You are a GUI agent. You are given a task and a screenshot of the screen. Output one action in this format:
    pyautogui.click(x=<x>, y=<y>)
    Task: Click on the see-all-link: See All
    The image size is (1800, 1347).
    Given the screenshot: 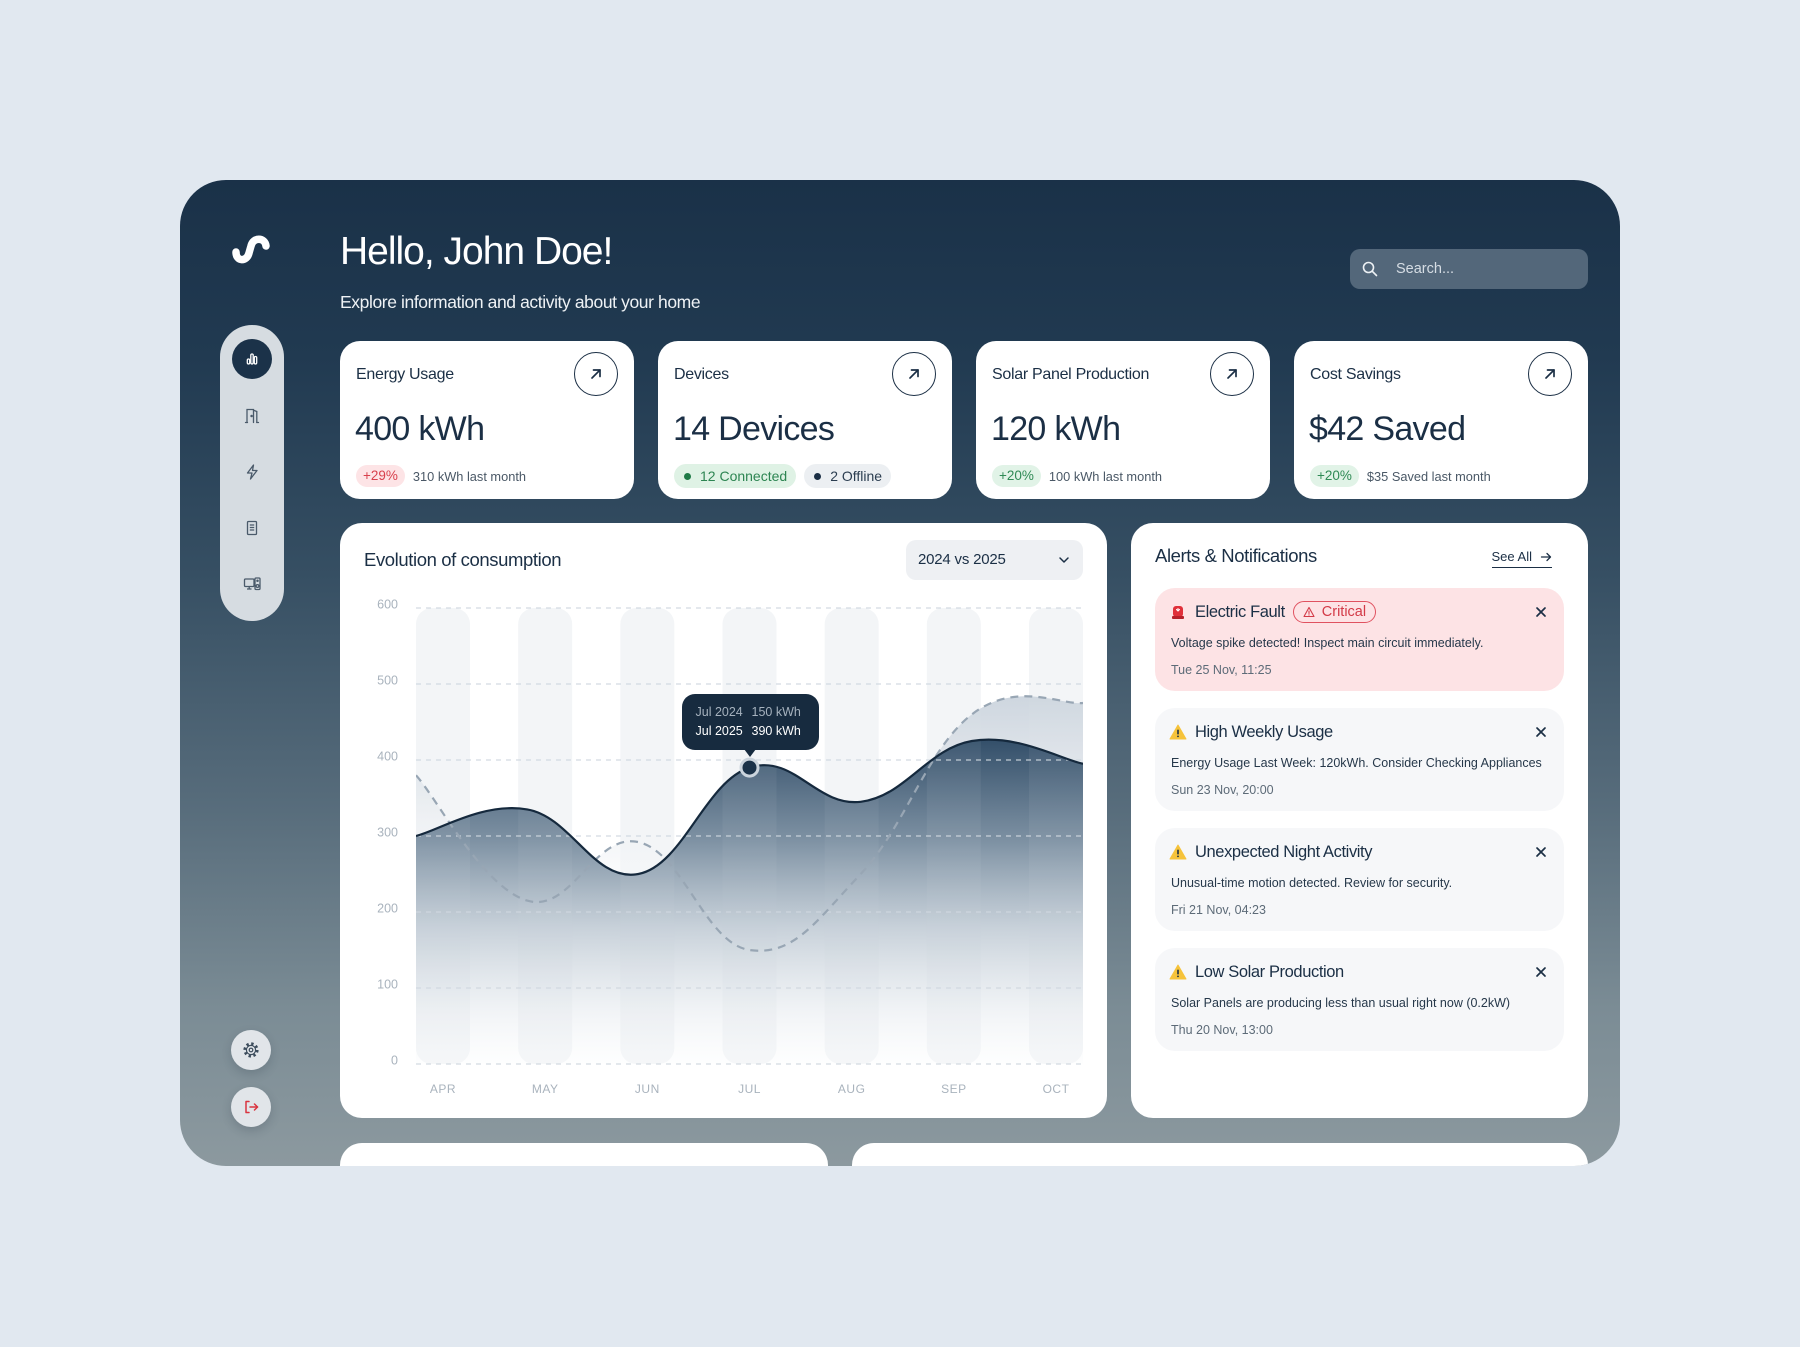 What is the action you would take?
    pyautogui.click(x=1521, y=558)
    